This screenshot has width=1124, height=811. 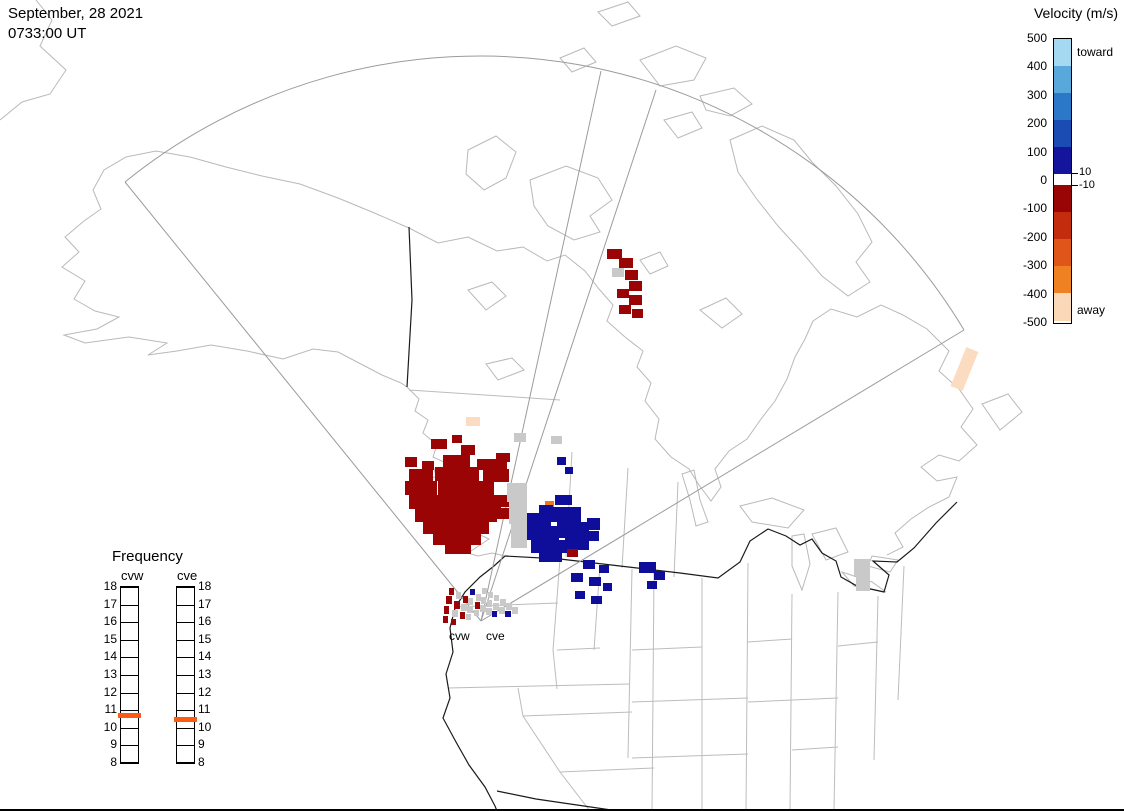 I want to click on border-alaska-yukon, so click(x=409, y=307).